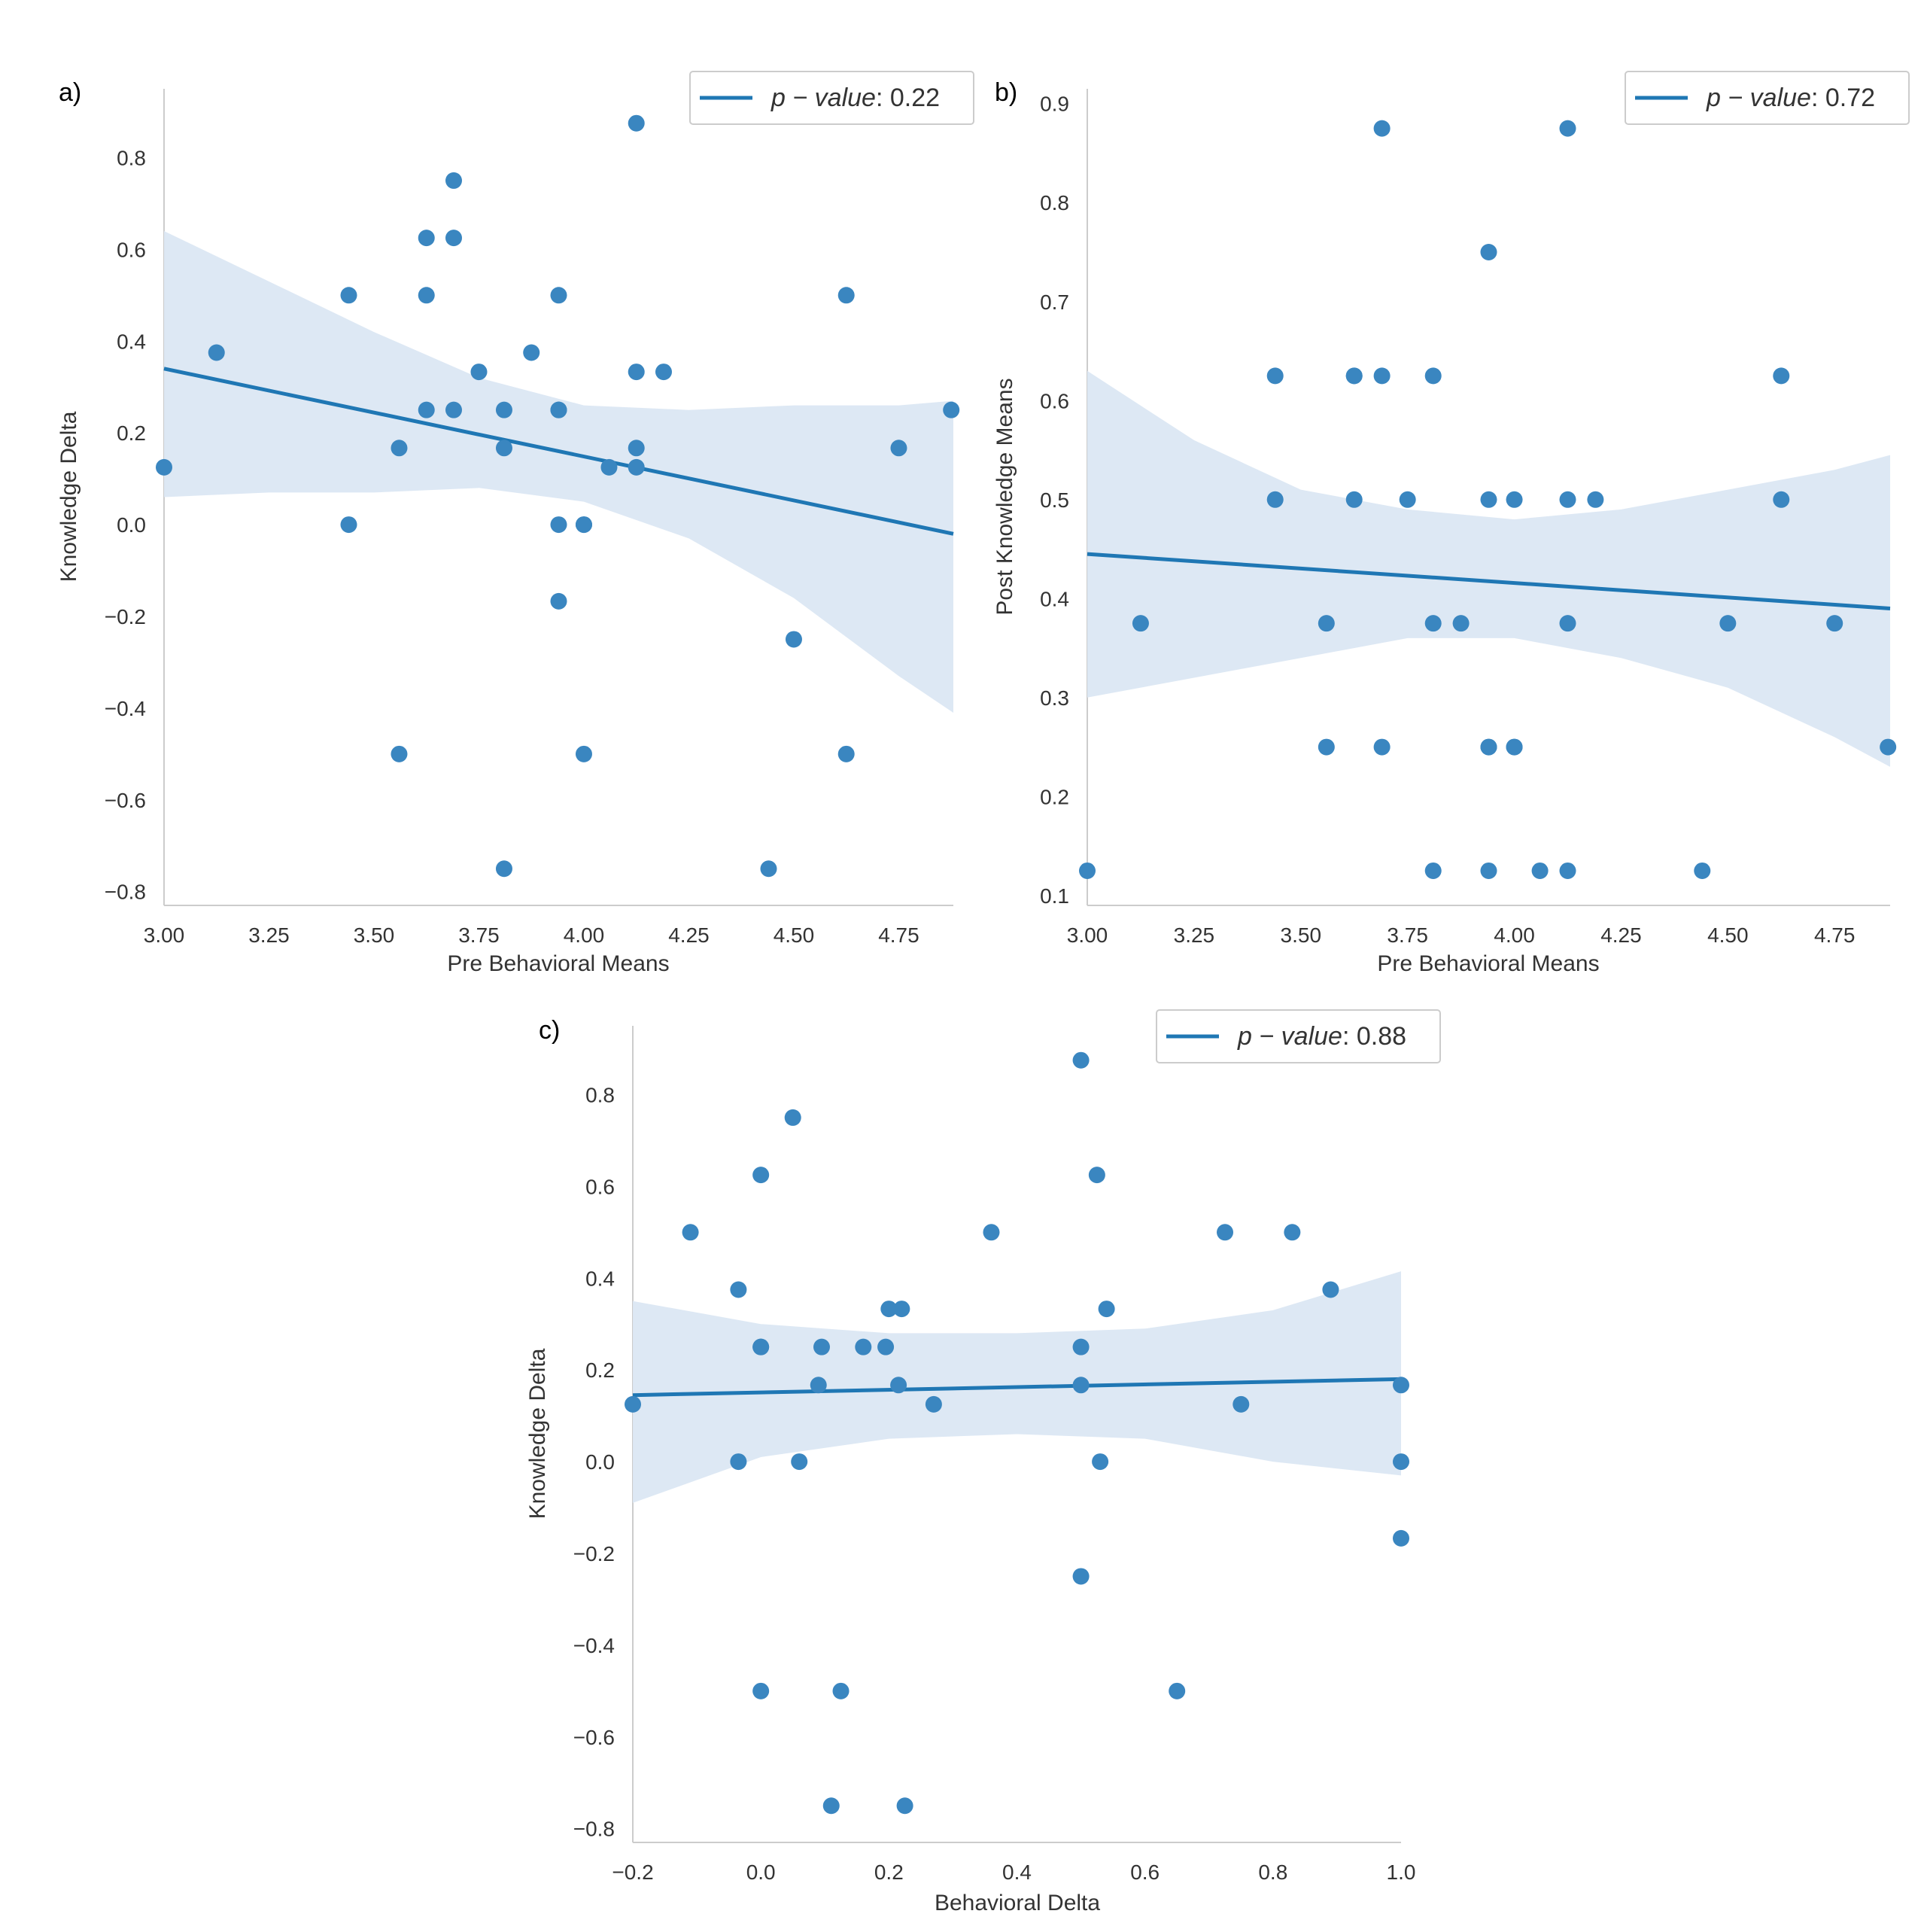 The height and width of the screenshot is (1932, 1924). I want to click on x-tick-labels: −0.2 0.0 0.2 0.4 0.6 0.8 1.0, so click(1013, 1872).